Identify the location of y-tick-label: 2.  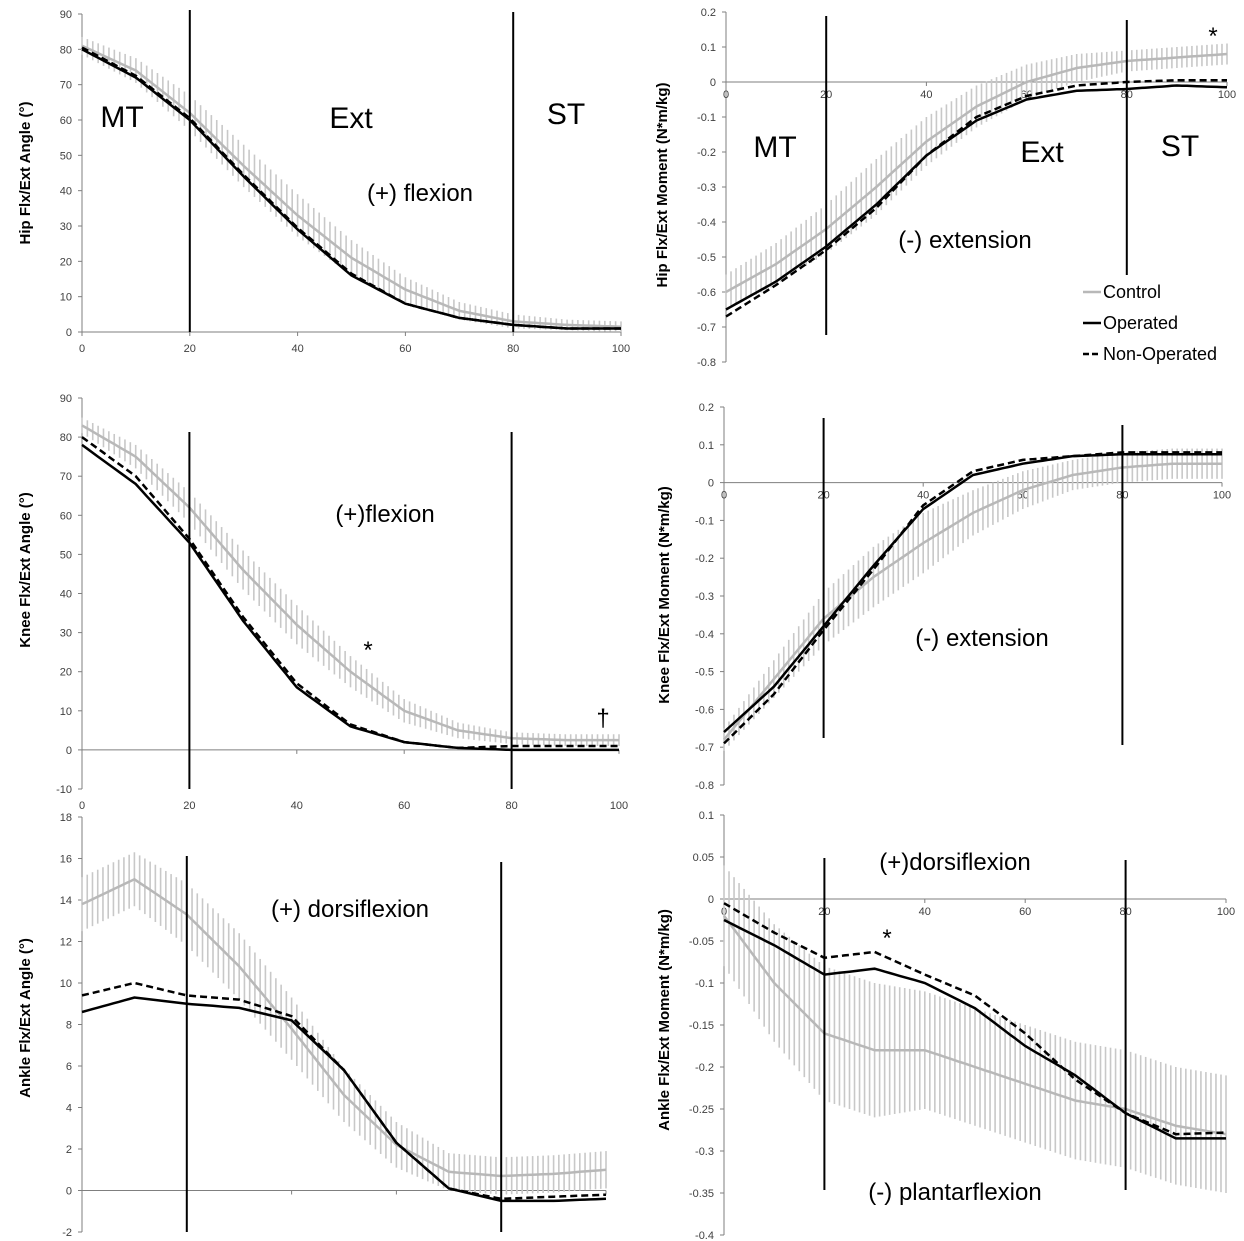
(69, 1150).